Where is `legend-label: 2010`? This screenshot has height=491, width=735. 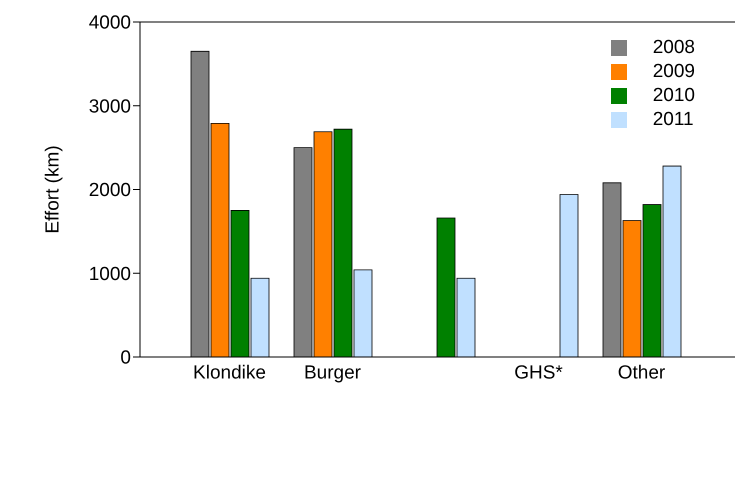
legend-label: 2010 is located at coordinates (673, 95).